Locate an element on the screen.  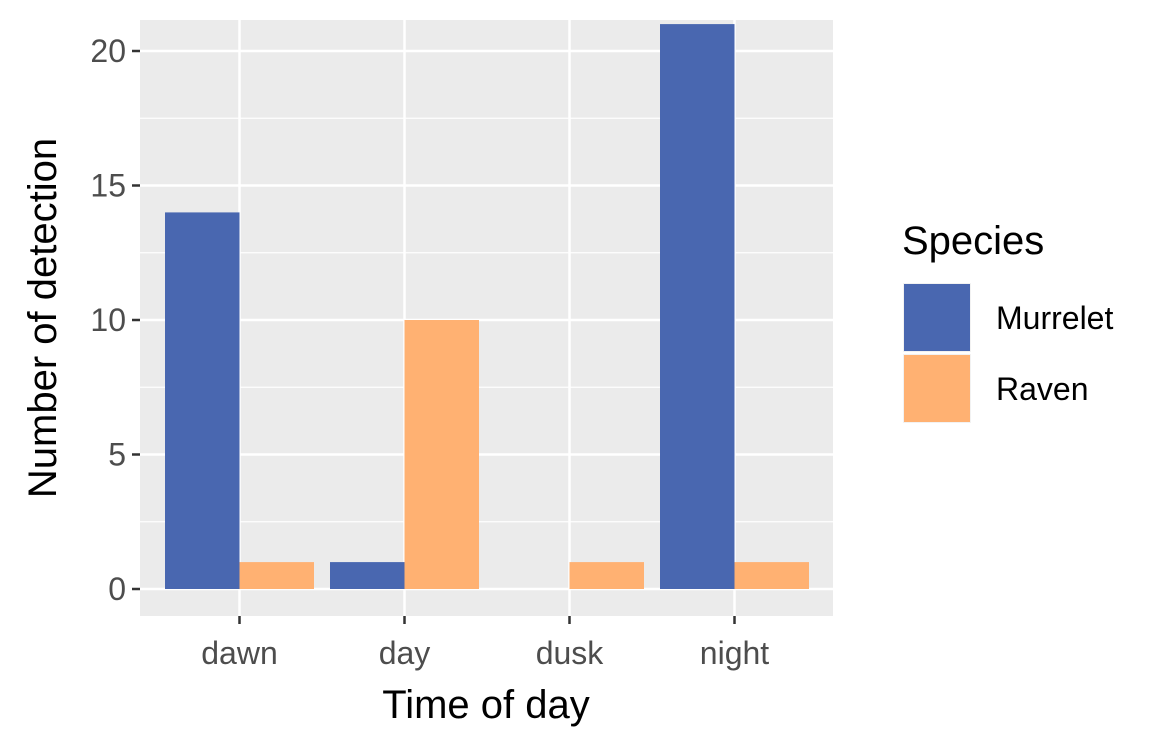
x-tick-label: dusk is located at coordinates (570, 653).